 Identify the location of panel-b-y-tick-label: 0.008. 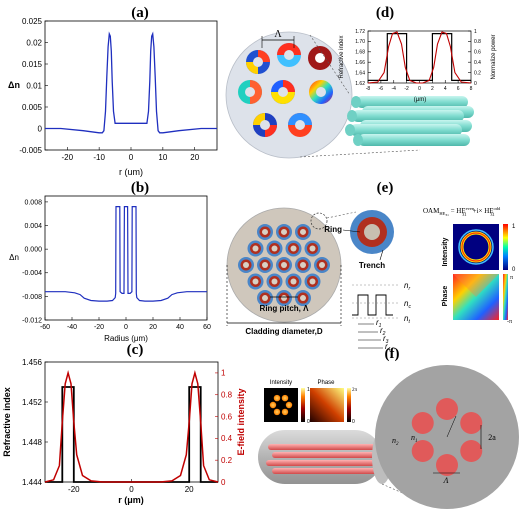
(33, 202).